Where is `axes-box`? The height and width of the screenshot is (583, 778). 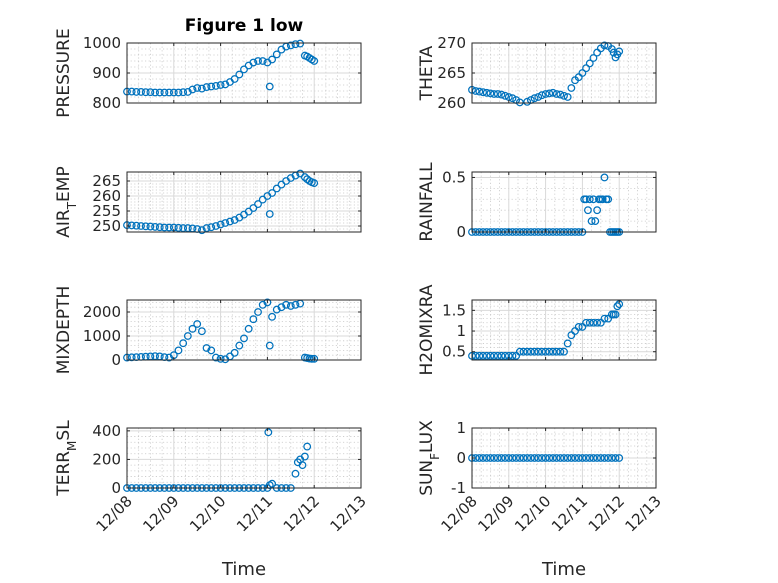 axes-box is located at coordinates (244, 458).